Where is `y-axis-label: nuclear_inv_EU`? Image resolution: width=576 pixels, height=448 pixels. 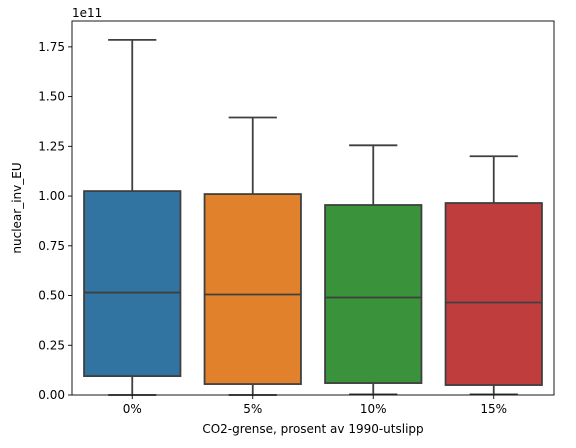 y-axis-label: nuclear_inv_EU is located at coordinates (17, 207).